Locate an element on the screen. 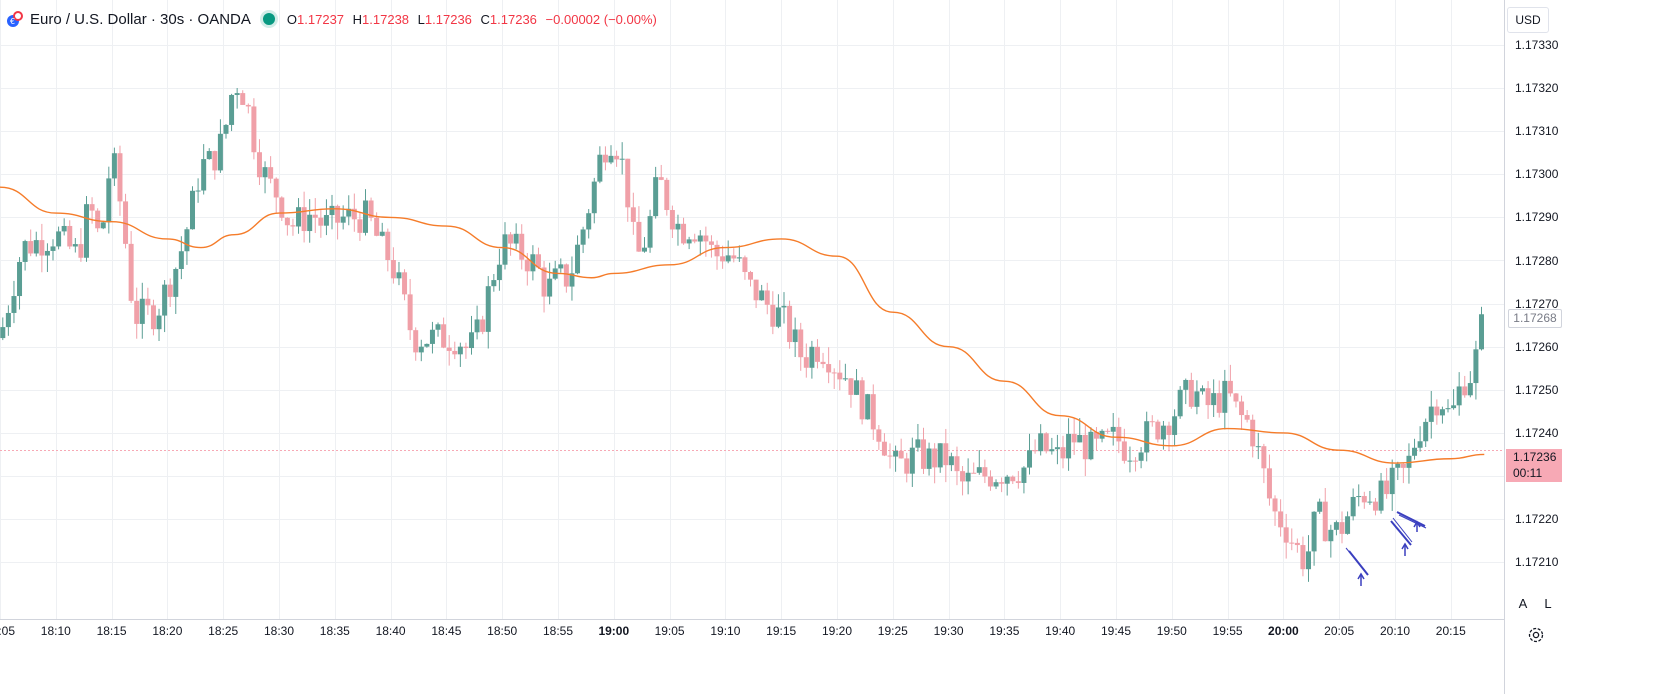  auto-scale-button: A is located at coordinates (1523, 604).